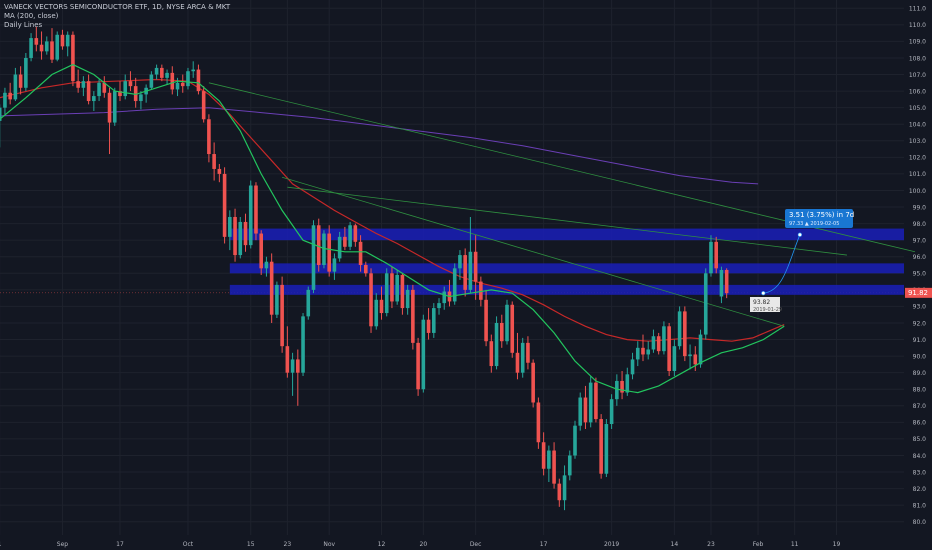 The height and width of the screenshot is (550, 932). Describe the element at coordinates (920, 439) in the screenshot. I see `price-tick-label: 85.0` at that location.